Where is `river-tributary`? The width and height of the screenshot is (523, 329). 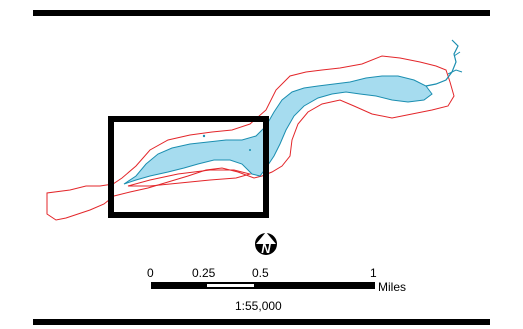
river-tributary is located at coordinates (455, 63).